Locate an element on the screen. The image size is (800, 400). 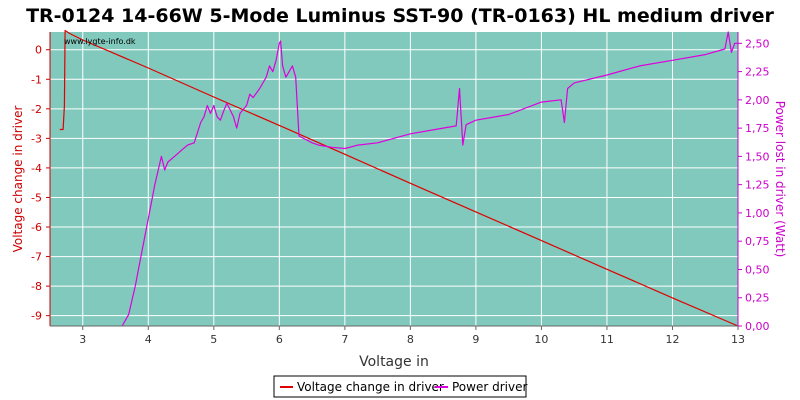
y-right-tick-label-5: 1,25 is located at coordinates (757, 185).